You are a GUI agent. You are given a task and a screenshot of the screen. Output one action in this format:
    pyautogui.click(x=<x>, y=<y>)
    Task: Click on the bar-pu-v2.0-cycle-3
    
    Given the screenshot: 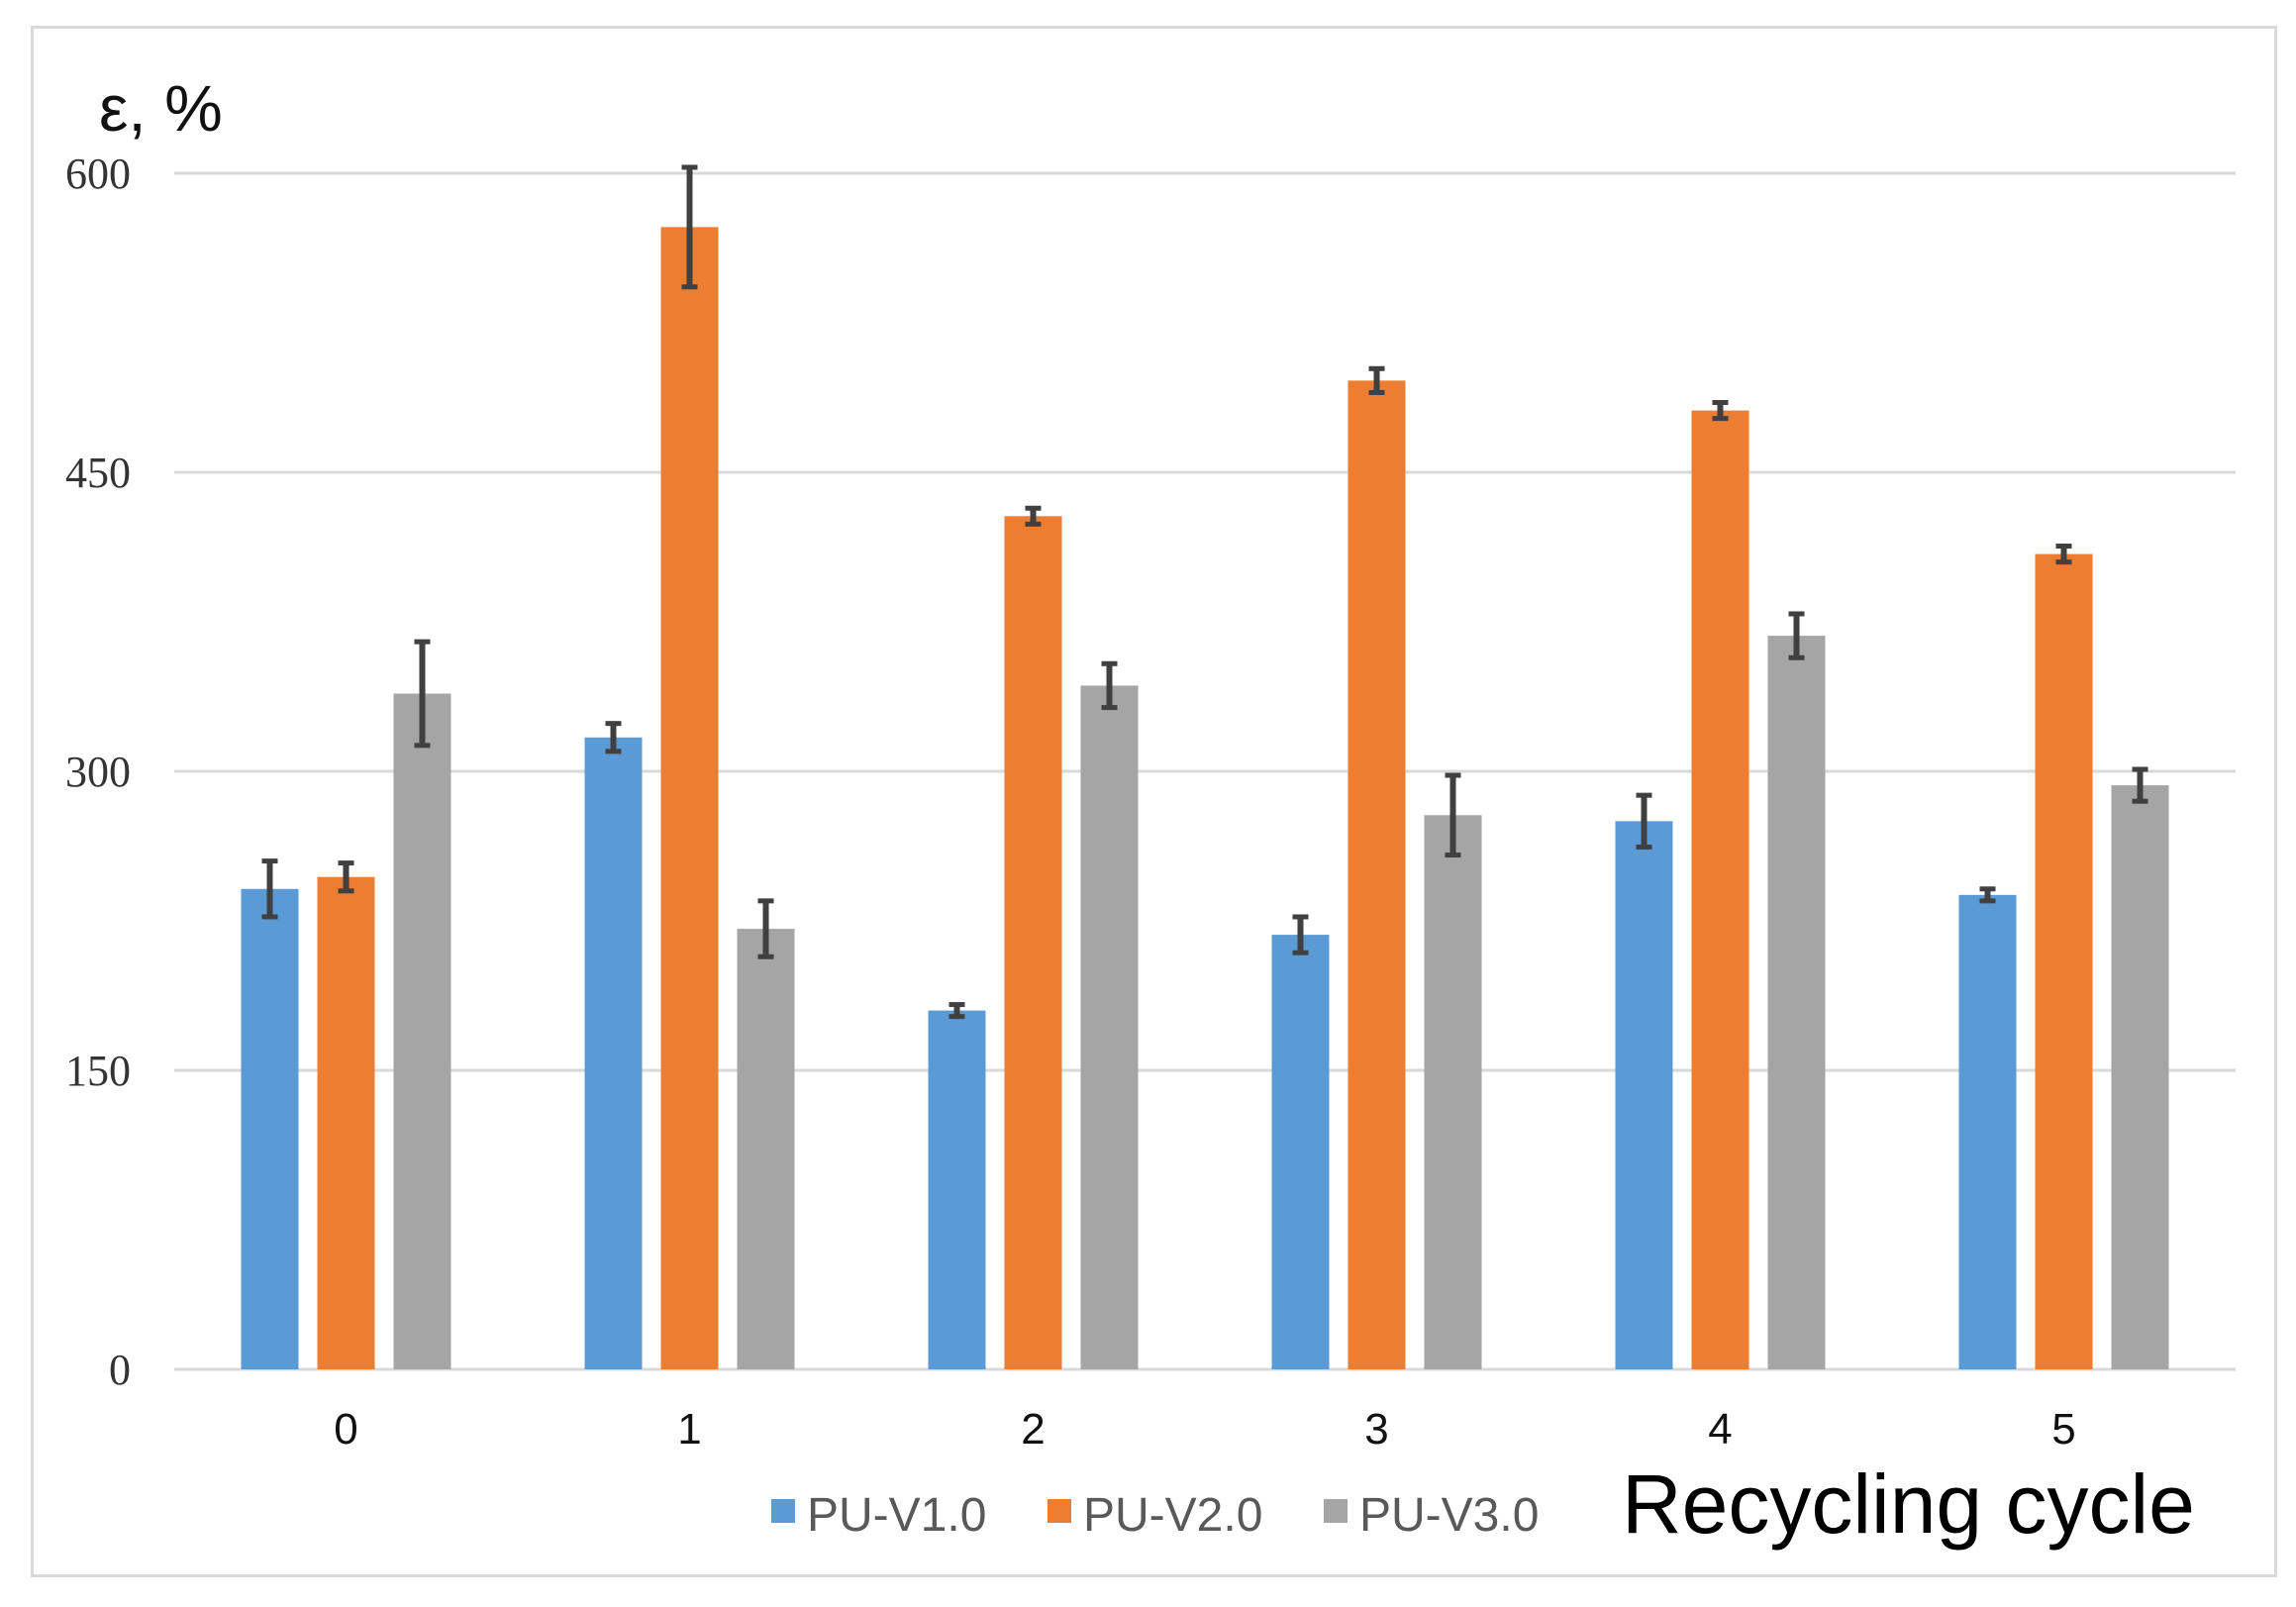 What is the action you would take?
    pyautogui.click(x=1377, y=874)
    